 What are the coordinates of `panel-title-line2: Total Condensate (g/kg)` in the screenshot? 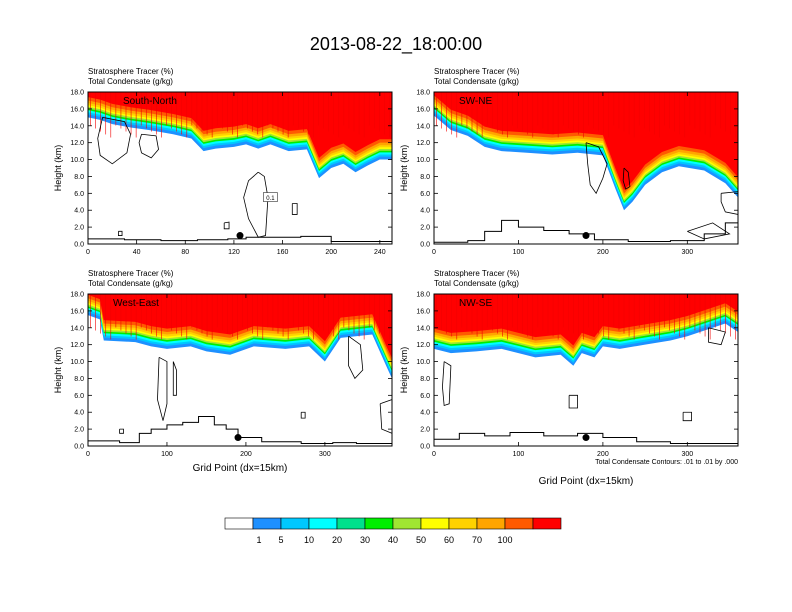 It's located at (476, 81).